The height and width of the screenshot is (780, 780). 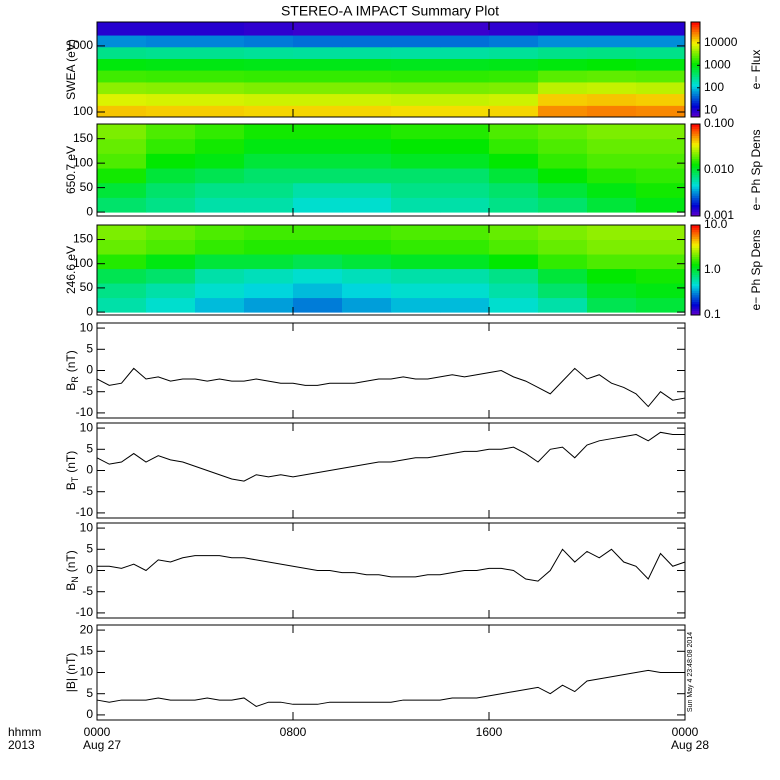 I want to click on y-tick-label: 20, so click(x=87, y=629).